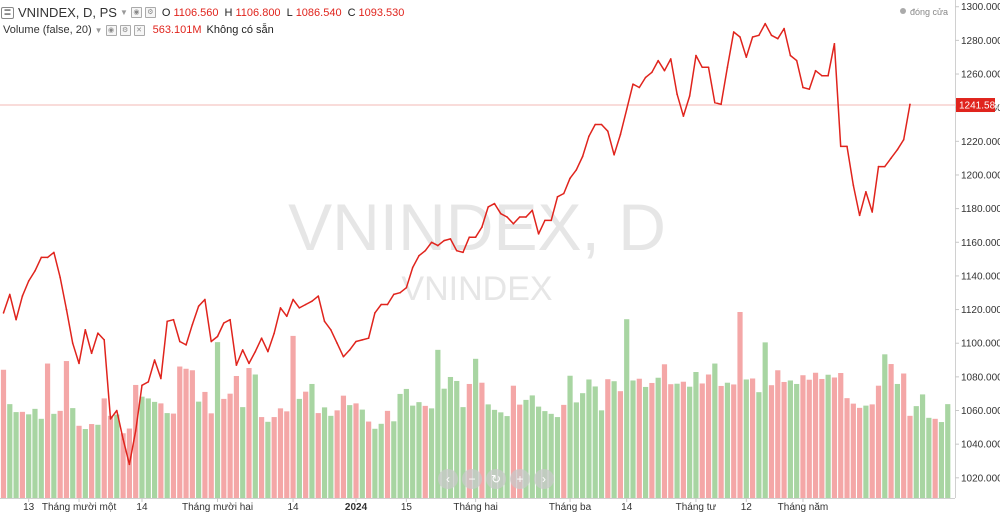 The image size is (1000, 515). Describe the element at coordinates (79, 507) in the screenshot. I see `x-tick-label: Tháng mười một` at that location.